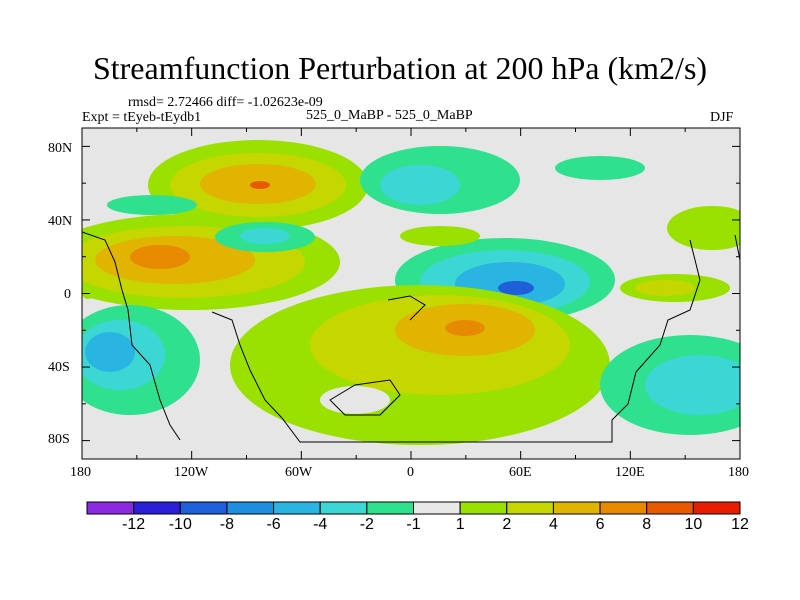 The image size is (800, 600). What do you see at coordinates (413, 524) in the screenshot?
I see `colorbar-label: -1` at bounding box center [413, 524].